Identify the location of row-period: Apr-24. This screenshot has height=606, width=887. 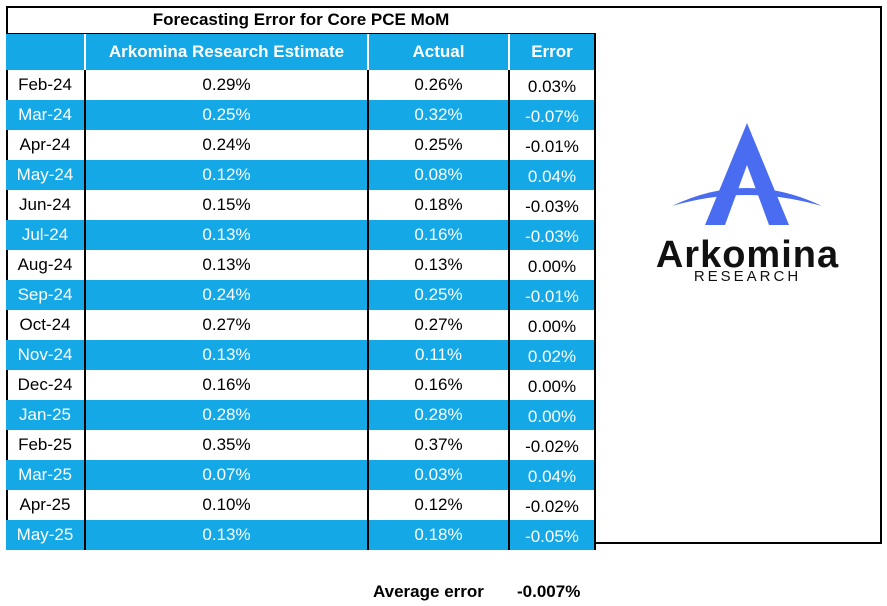
(46, 145).